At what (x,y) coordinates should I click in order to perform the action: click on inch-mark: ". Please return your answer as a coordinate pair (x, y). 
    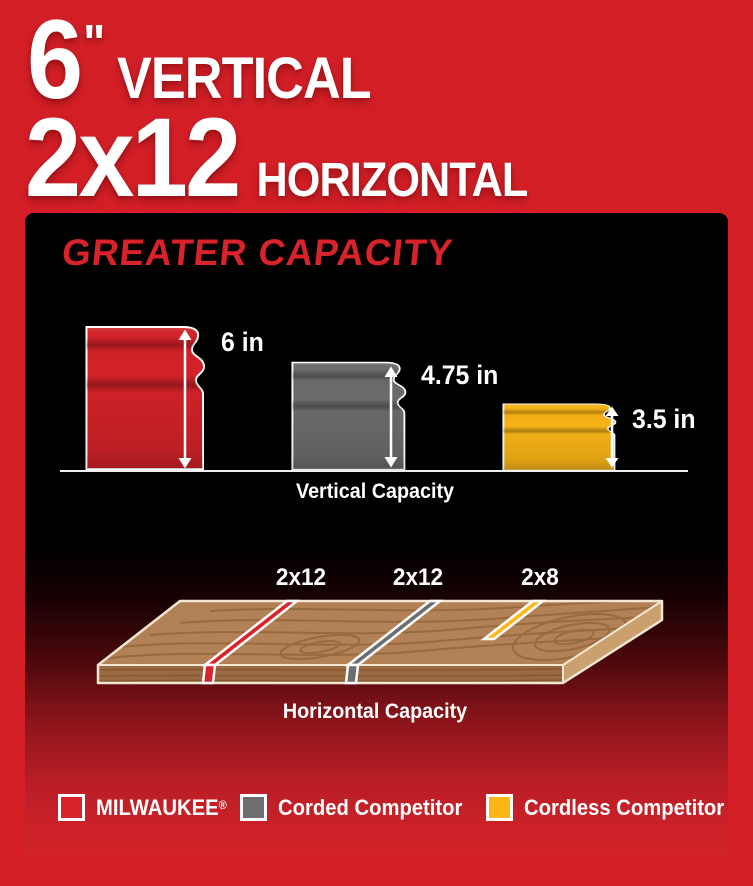
    Looking at the image, I should click on (94, 44).